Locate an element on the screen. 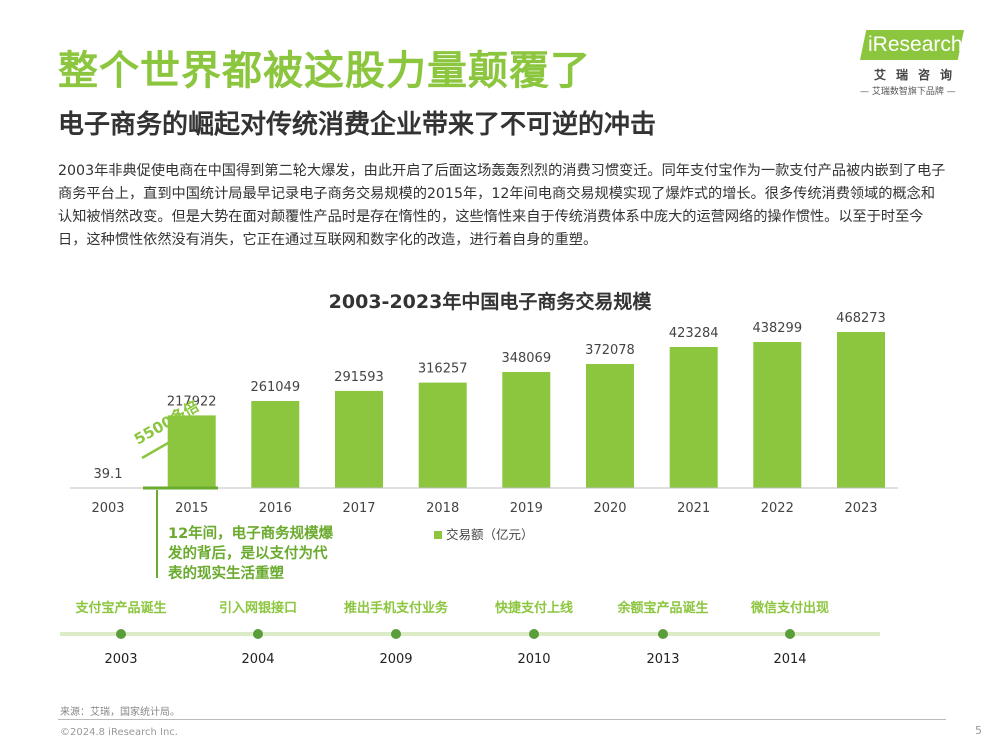 This screenshot has width=1000, height=750. logo-badge is located at coordinates (912, 45).